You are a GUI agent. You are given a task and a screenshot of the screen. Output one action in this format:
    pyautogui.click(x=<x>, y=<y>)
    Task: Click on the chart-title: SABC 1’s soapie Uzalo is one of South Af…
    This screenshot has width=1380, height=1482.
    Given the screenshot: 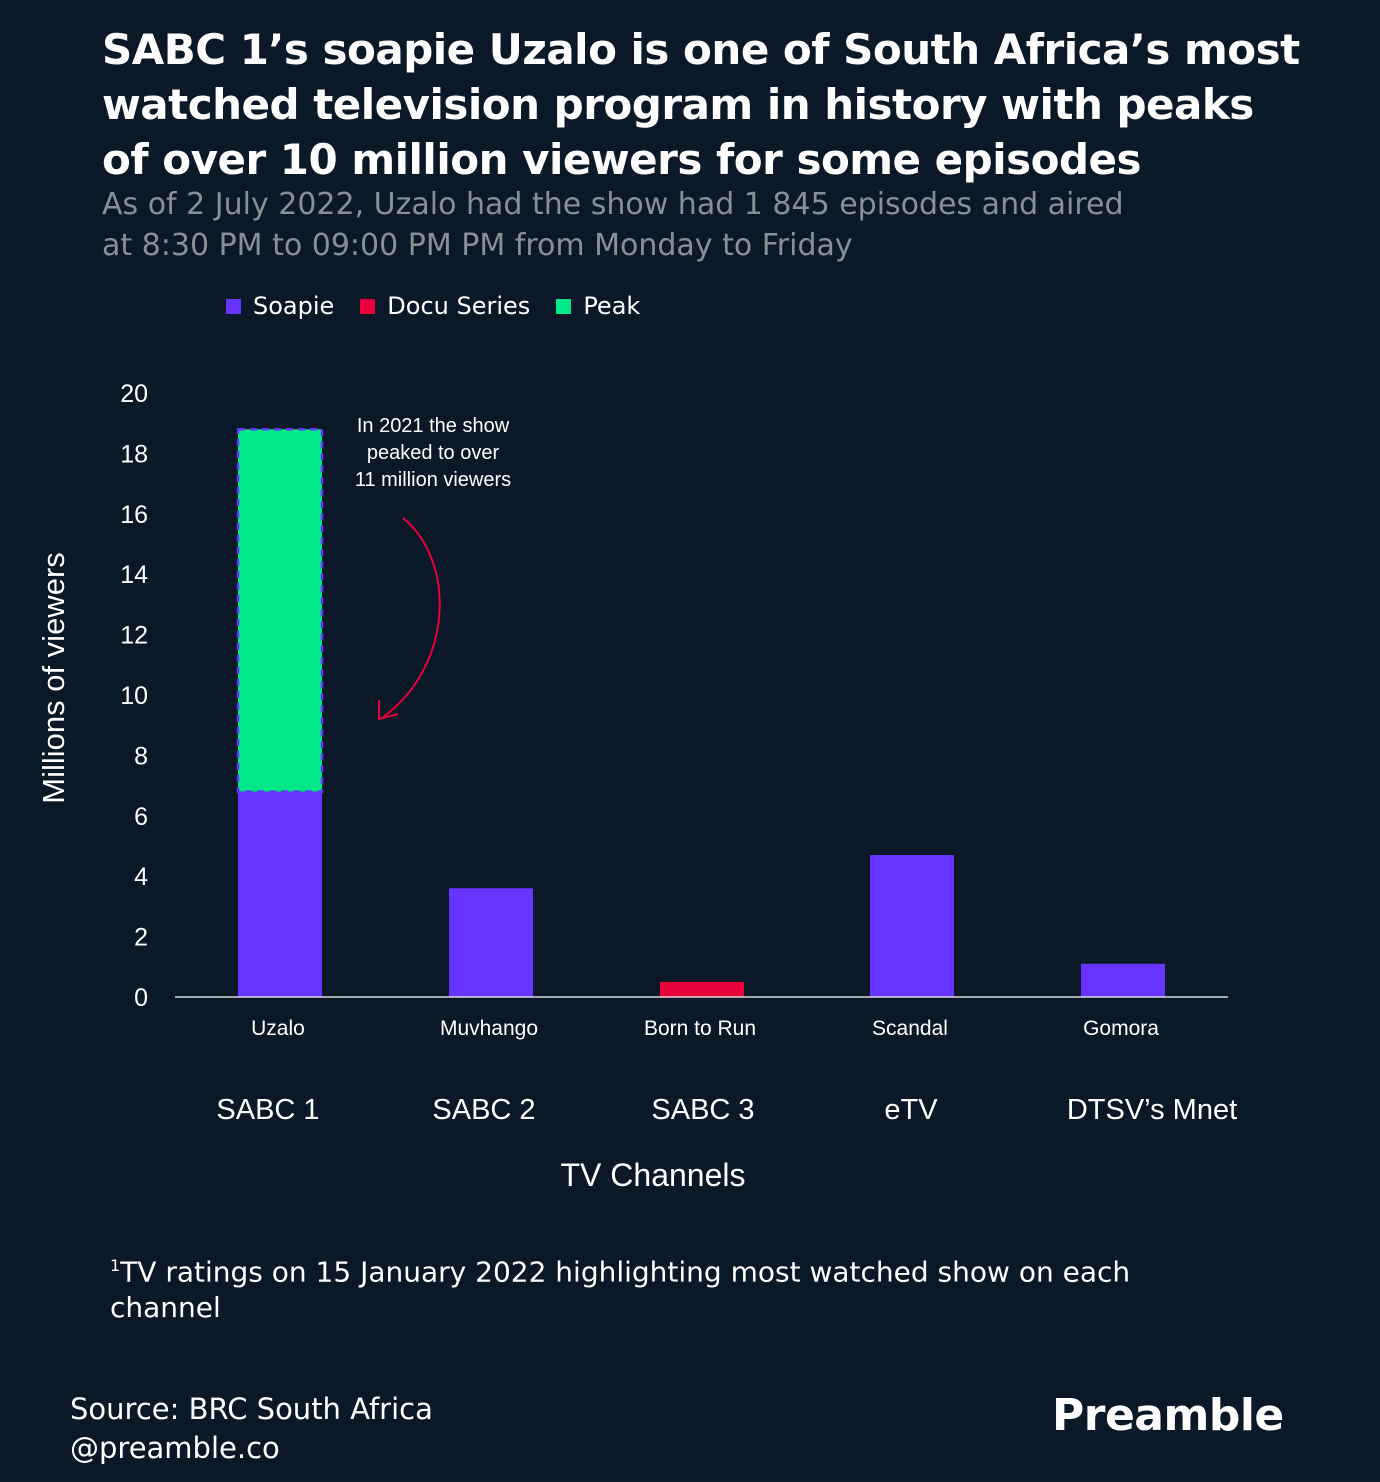 What is the action you would take?
    pyautogui.click(x=701, y=104)
    